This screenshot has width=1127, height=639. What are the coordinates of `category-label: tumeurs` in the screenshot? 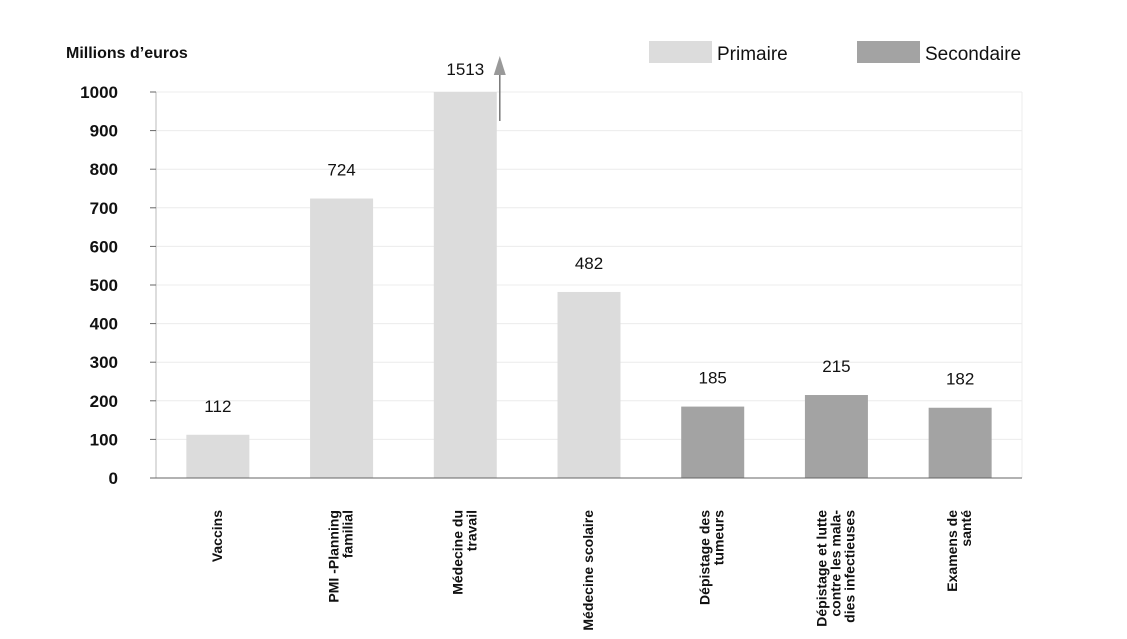 It's located at (719, 537).